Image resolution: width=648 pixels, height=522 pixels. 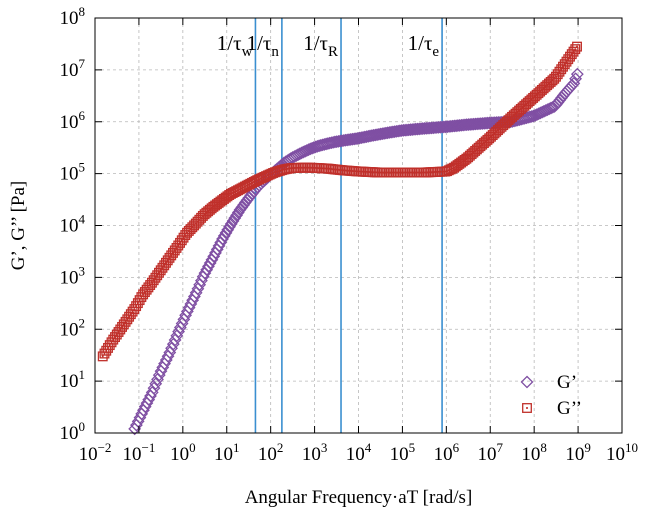 What do you see at coordinates (527, 382) in the screenshot?
I see `legend-marker` at bounding box center [527, 382].